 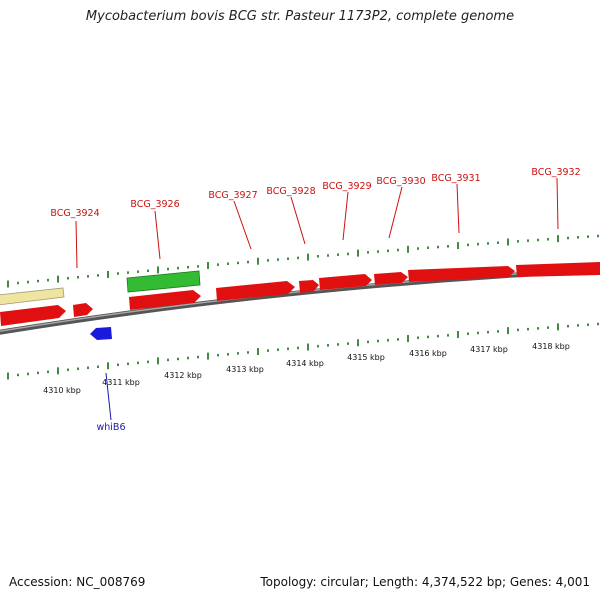 What do you see at coordinates (303, 261) in the screenshot?
I see `top-tick-row` at bounding box center [303, 261].